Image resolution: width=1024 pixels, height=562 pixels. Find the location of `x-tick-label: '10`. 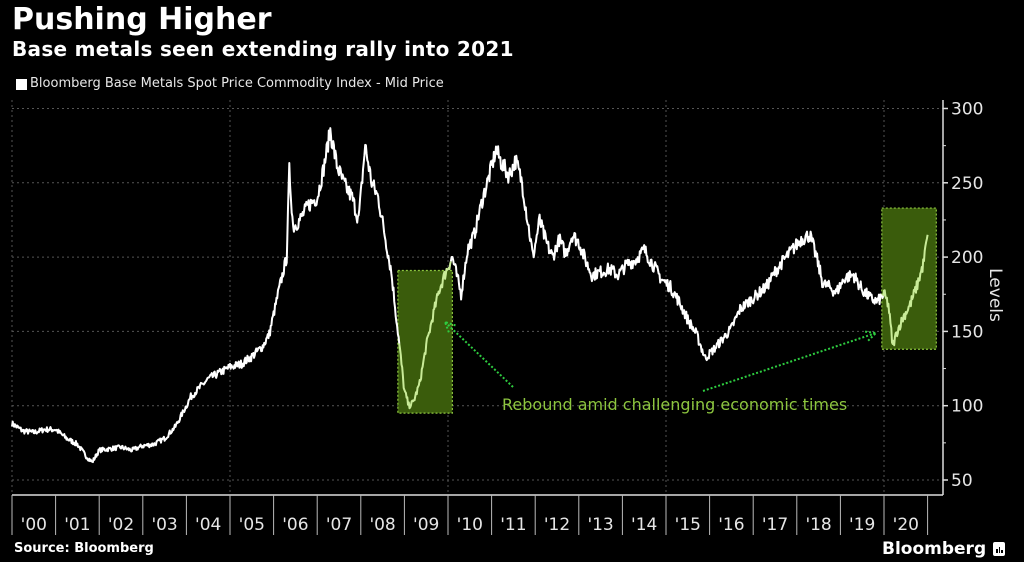

x-tick-label: '10 is located at coordinates (470, 525).